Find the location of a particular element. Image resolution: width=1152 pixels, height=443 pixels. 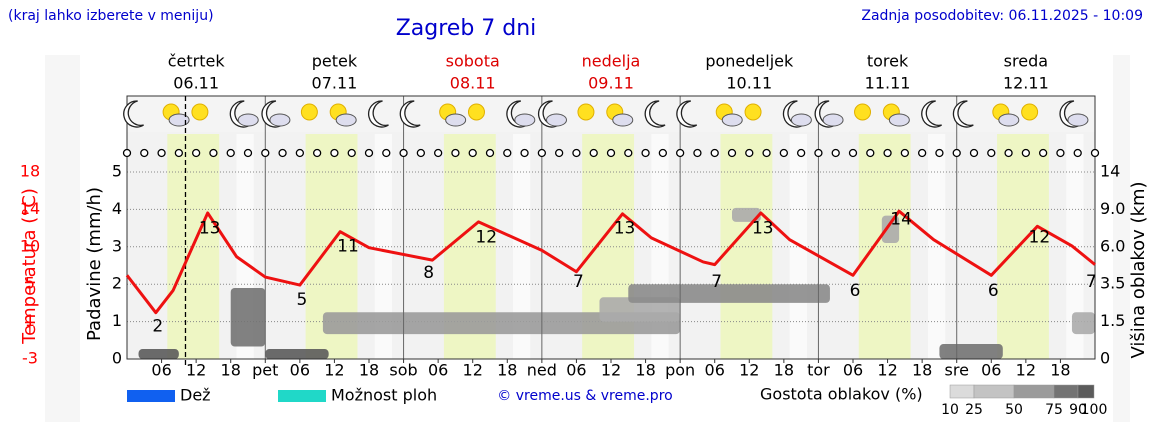

temperature-label: 5 is located at coordinates (301, 300).